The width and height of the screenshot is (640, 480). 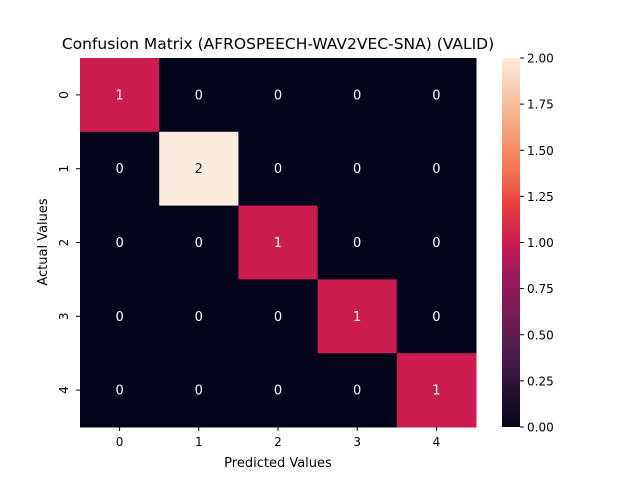 I want to click on colorbar-ticks: 0.00 0.25 0.50 0.75 1.00 1.25 1.50 1.75 2.00, so click(x=537, y=243).